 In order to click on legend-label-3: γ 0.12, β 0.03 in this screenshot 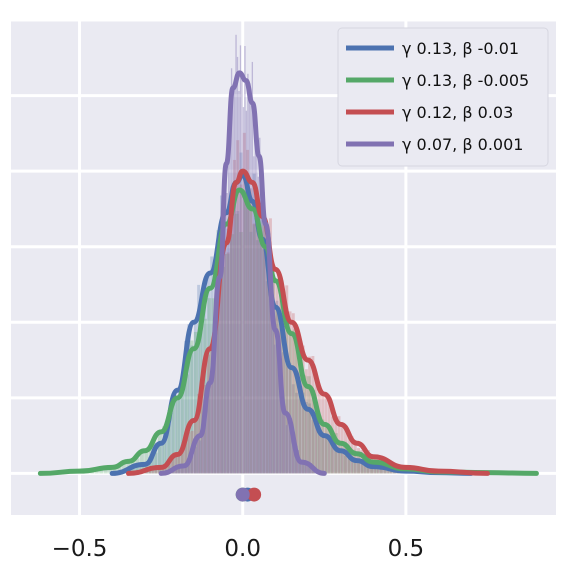, I will do `click(457, 112)`.